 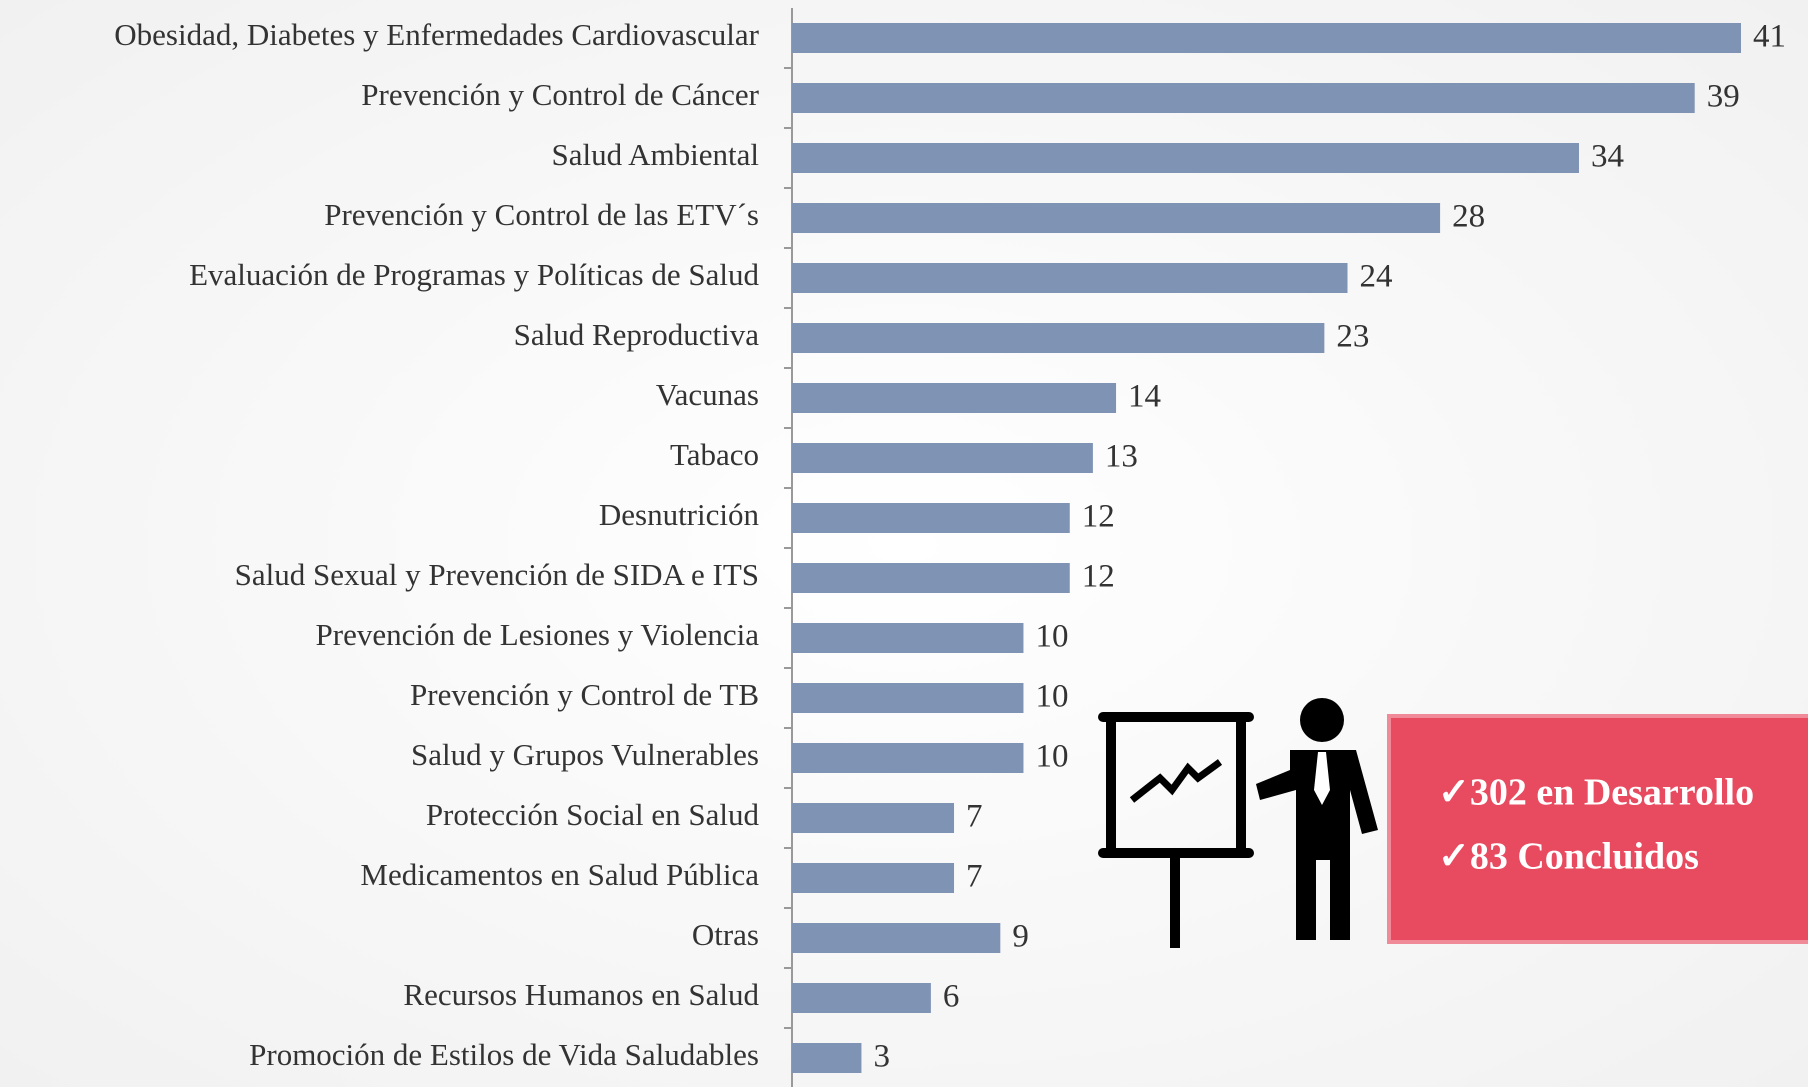 What do you see at coordinates (1723, 97) in the screenshot?
I see `value-label: 39` at bounding box center [1723, 97].